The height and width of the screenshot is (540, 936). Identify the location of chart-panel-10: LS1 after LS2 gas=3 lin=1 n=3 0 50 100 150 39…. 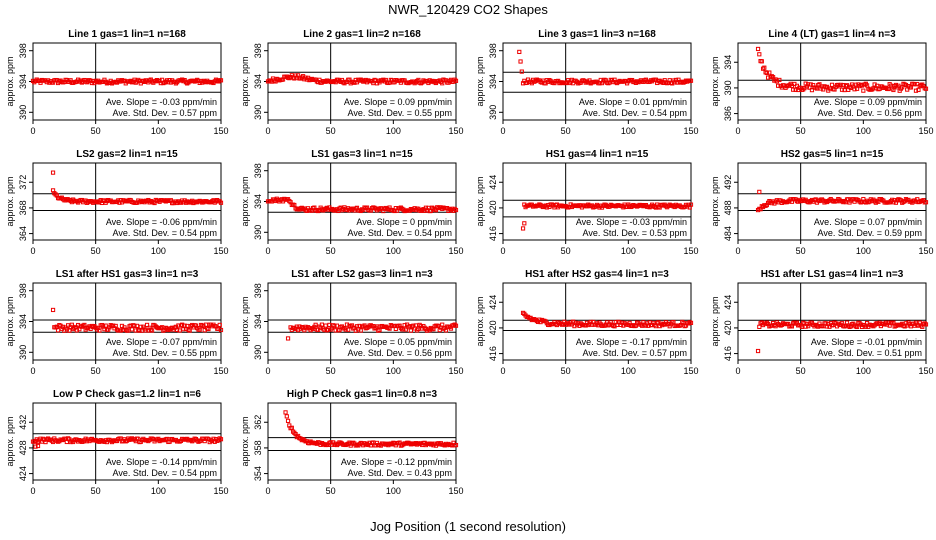
(352, 322).